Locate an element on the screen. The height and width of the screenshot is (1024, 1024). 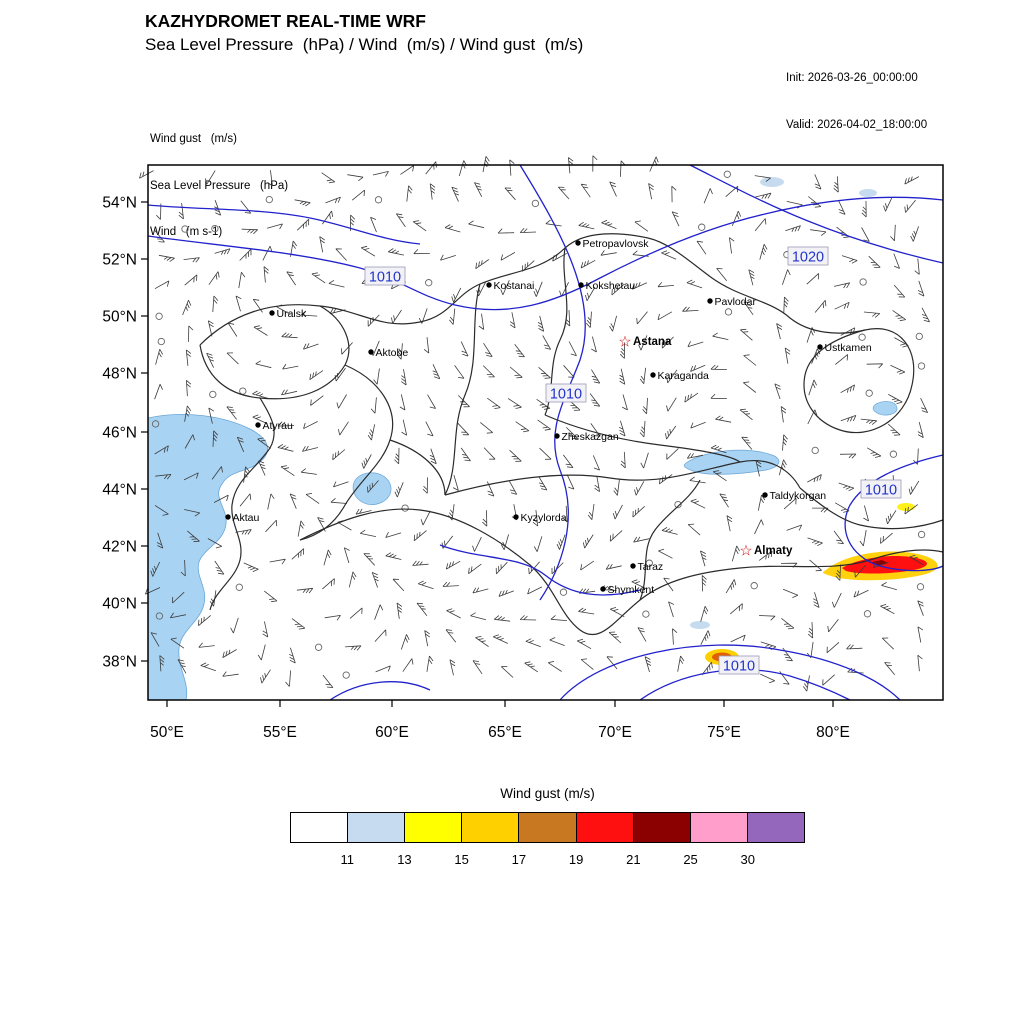
city-label: Ustkamen is located at coordinates (848, 348).